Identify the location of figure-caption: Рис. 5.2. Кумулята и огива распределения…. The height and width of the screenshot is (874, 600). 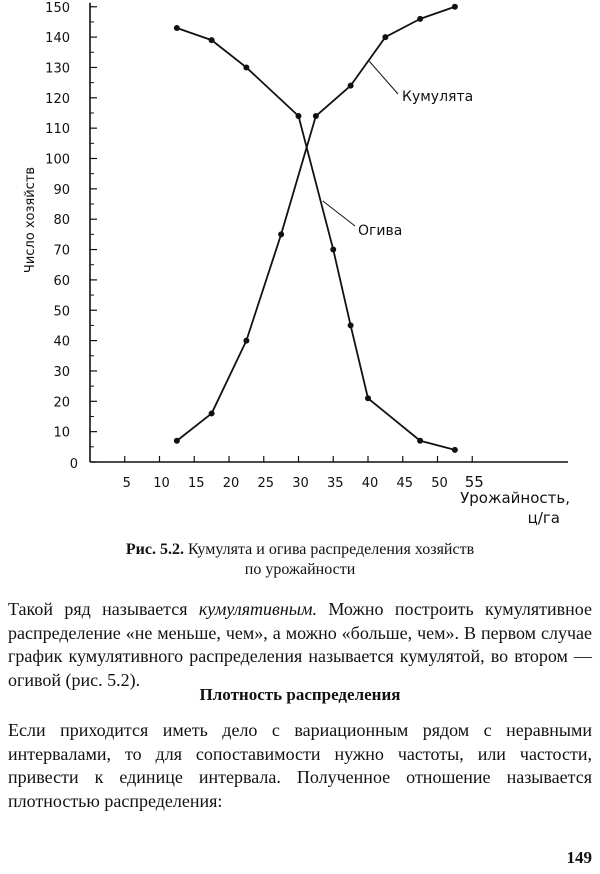
(300, 560).